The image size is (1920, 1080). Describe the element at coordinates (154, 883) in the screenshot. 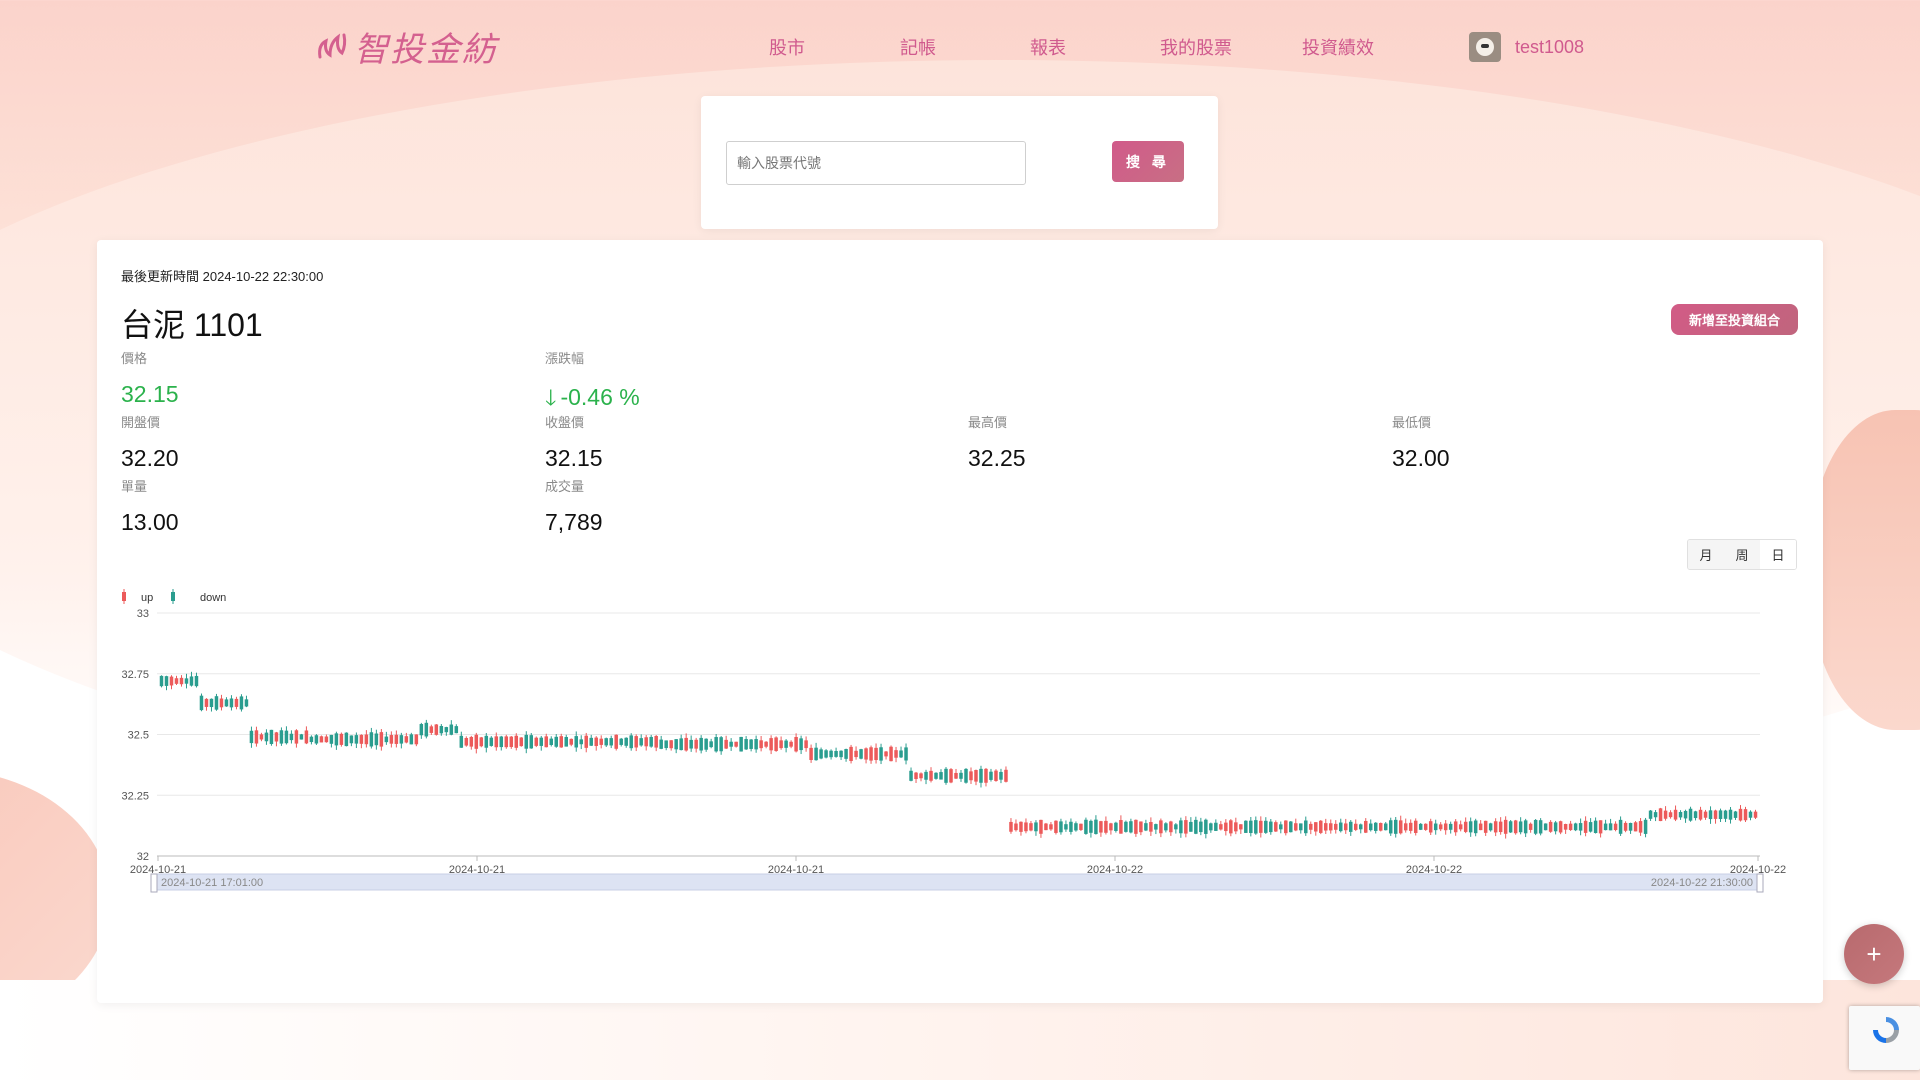

I see `zoom-handle-left` at that location.